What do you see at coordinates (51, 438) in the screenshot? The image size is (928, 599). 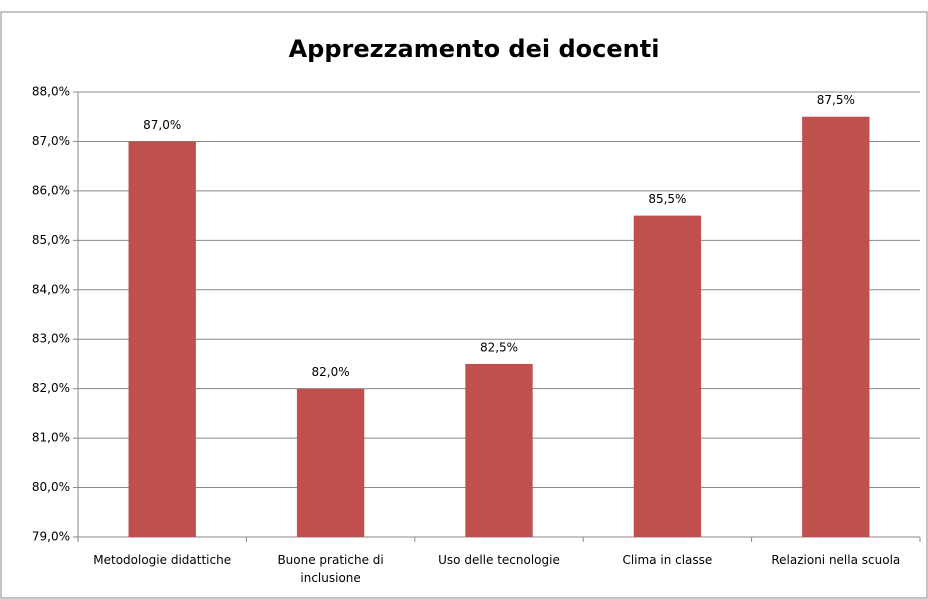 I see `y-tick-label: 81,0%` at bounding box center [51, 438].